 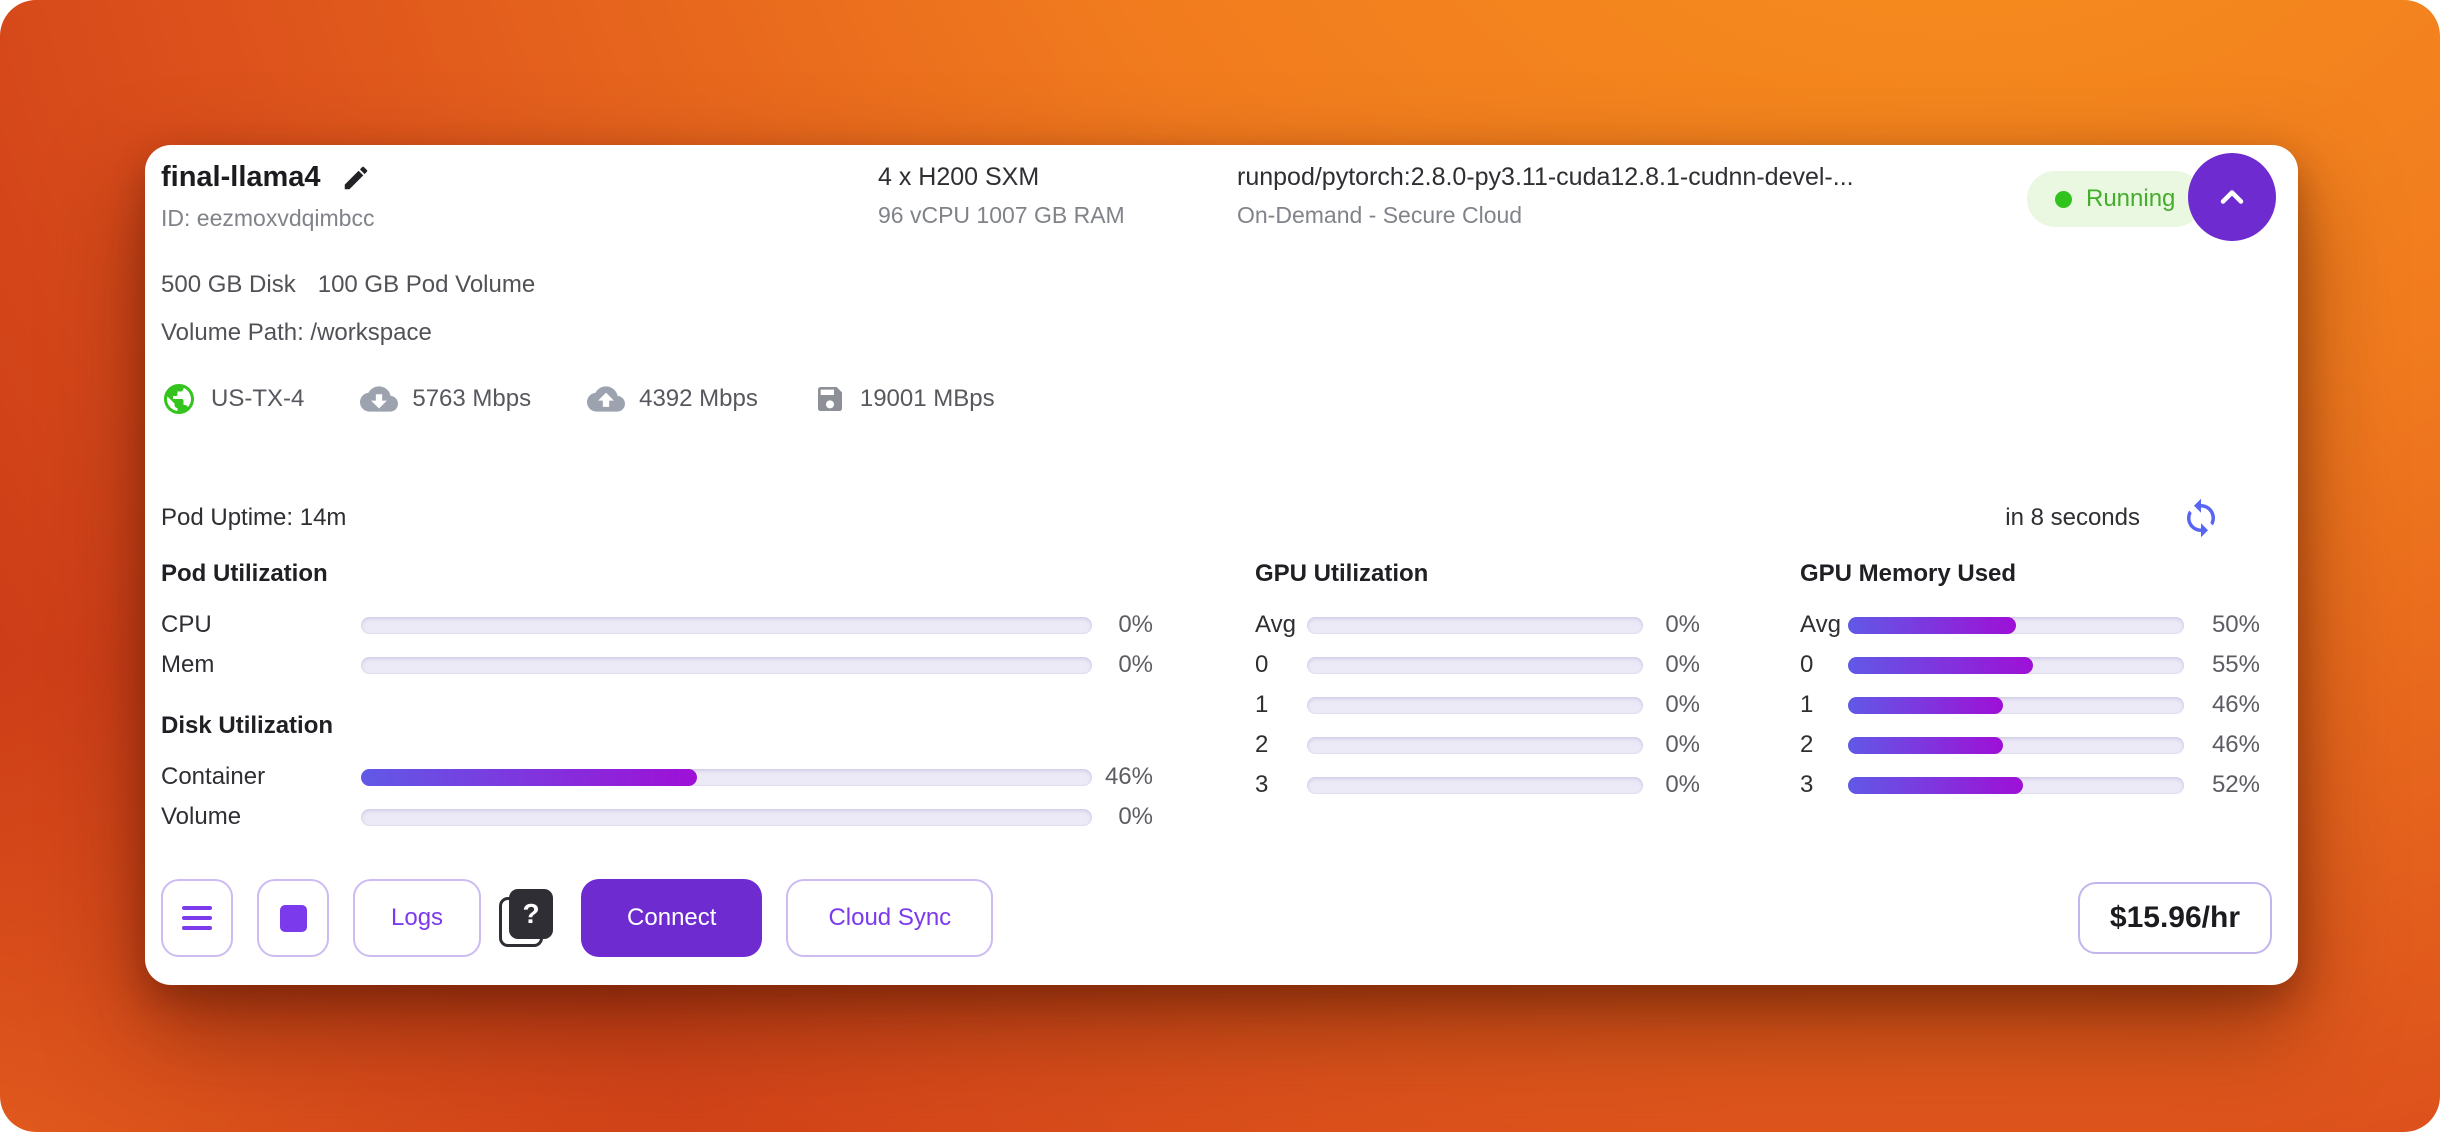 I want to click on footer-actions: Logs ? Connect Cloud Sync $15.96/hr, so click(x=1216, y=918).